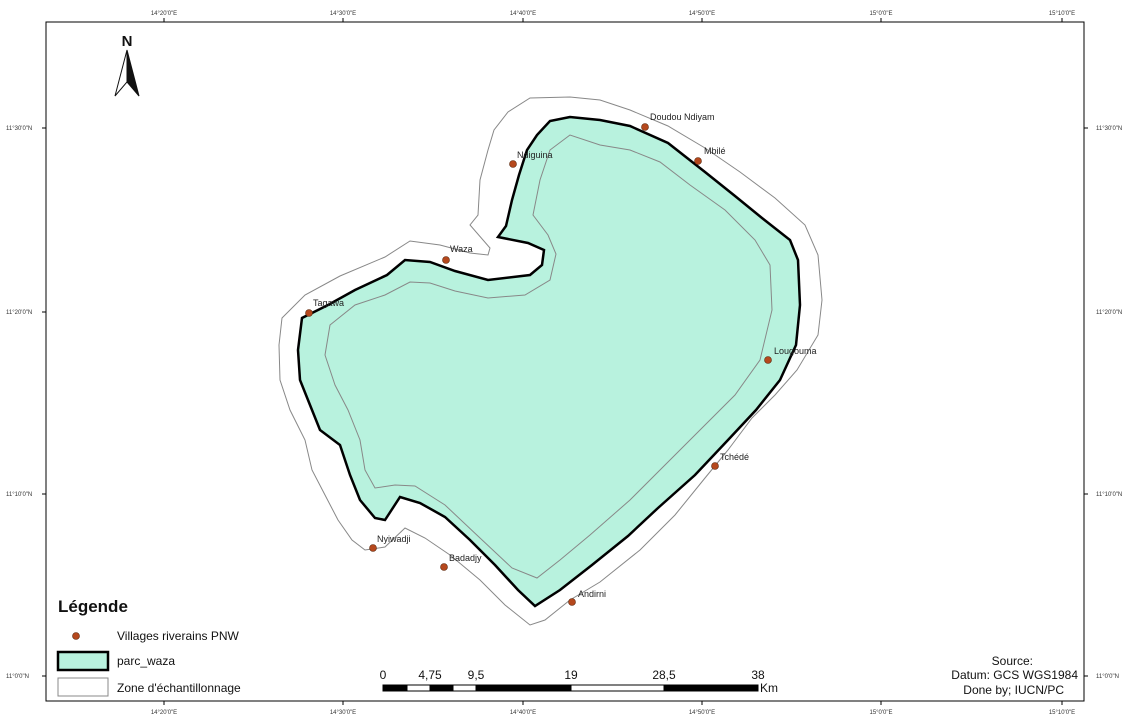  I want to click on lat-label-left-2: 11°20'0"N, so click(19, 313).